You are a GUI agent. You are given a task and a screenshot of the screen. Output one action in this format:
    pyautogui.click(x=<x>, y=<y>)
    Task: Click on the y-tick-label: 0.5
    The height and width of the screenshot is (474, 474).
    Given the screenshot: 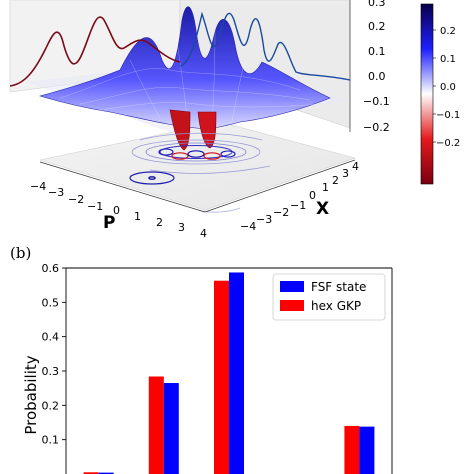 What is the action you would take?
    pyautogui.click(x=51, y=302)
    